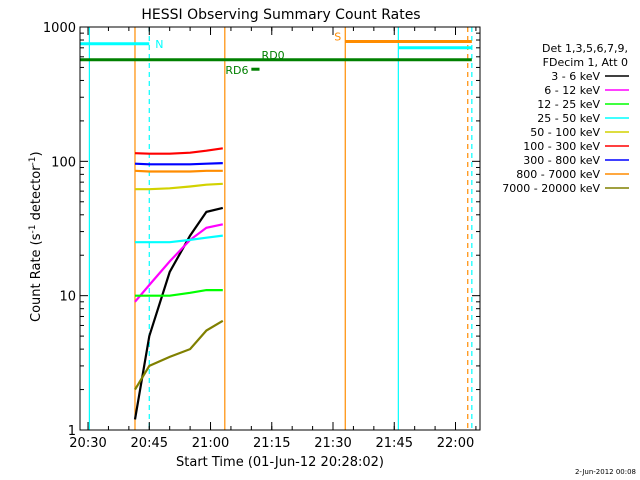  I want to click on y-tick-label: 100, so click(63, 162).